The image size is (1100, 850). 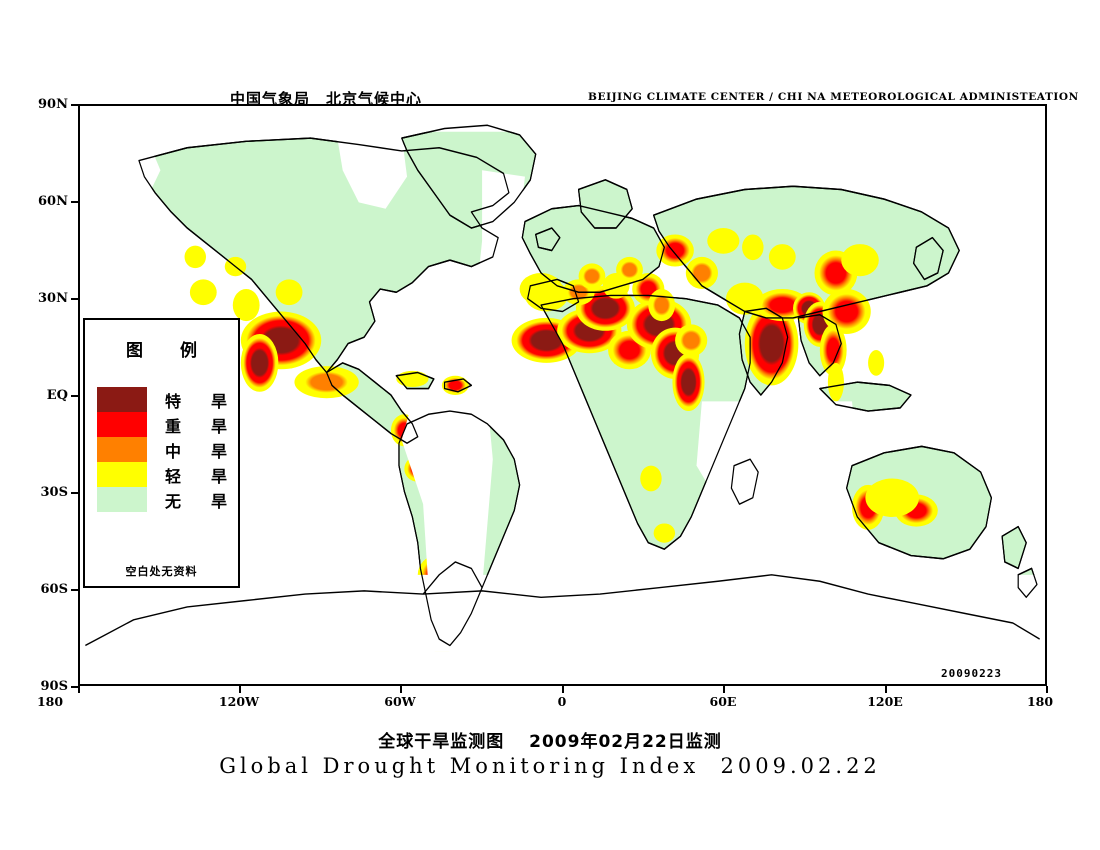 I want to click on x-tick-120w: 120W, so click(x=239, y=701).